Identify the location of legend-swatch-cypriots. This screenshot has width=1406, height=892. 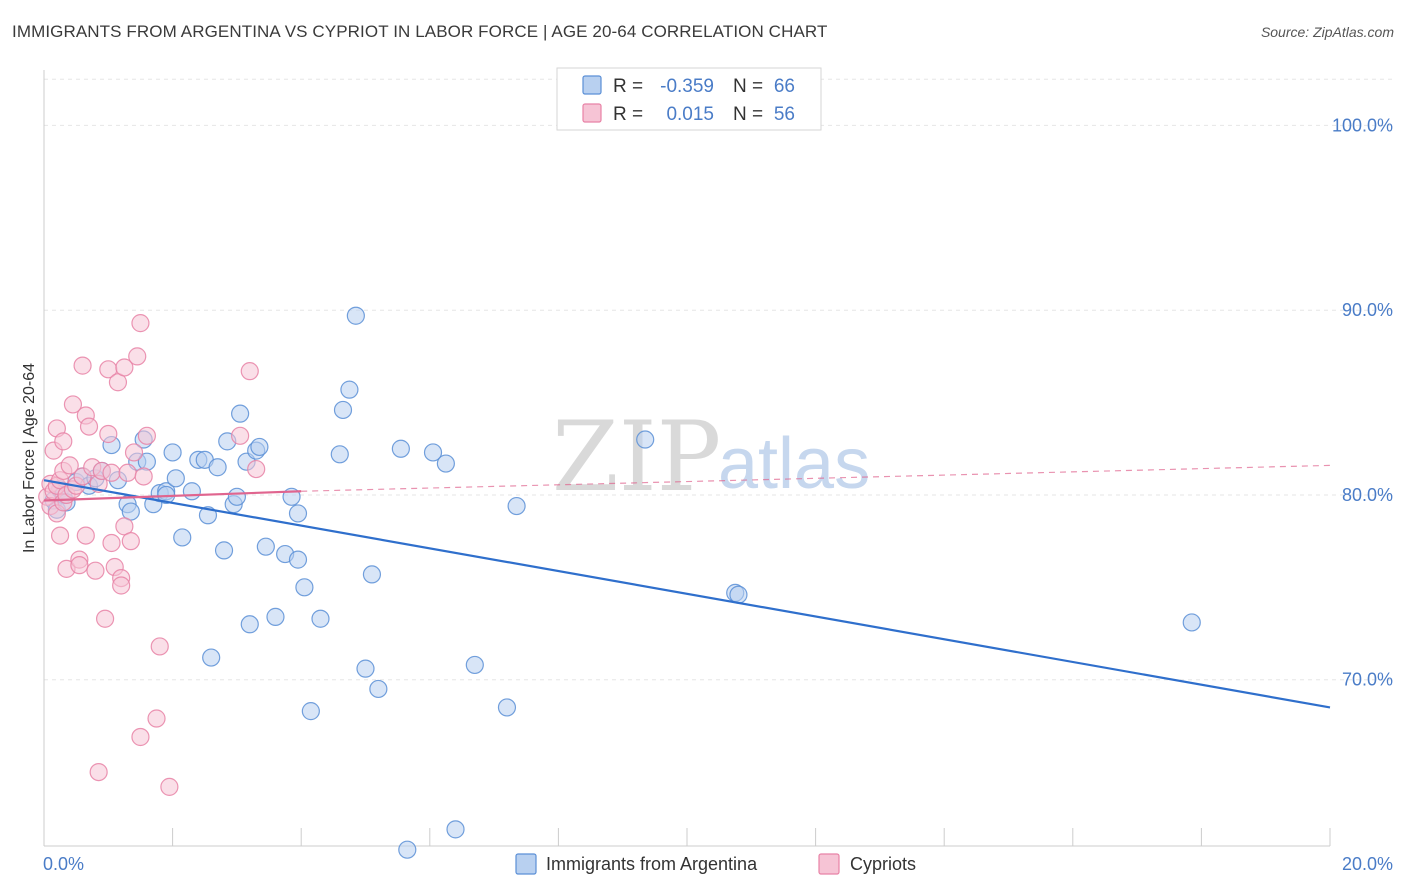
(592, 113).